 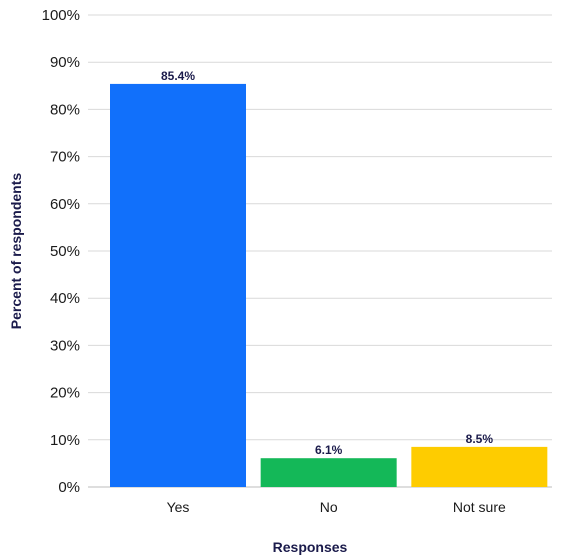 What do you see at coordinates (65, 298) in the screenshot?
I see `y-tick-label: 40%` at bounding box center [65, 298].